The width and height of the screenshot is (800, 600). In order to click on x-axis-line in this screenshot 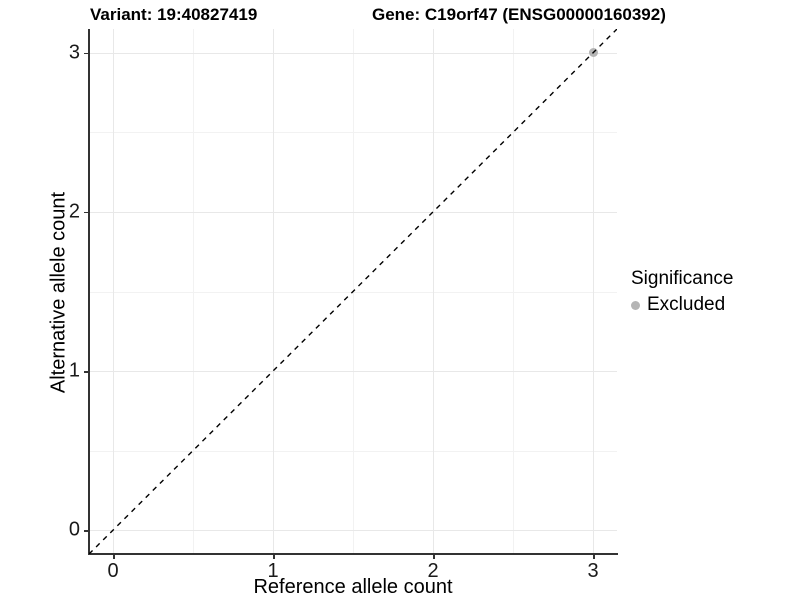, I will do `click(353, 554)`.